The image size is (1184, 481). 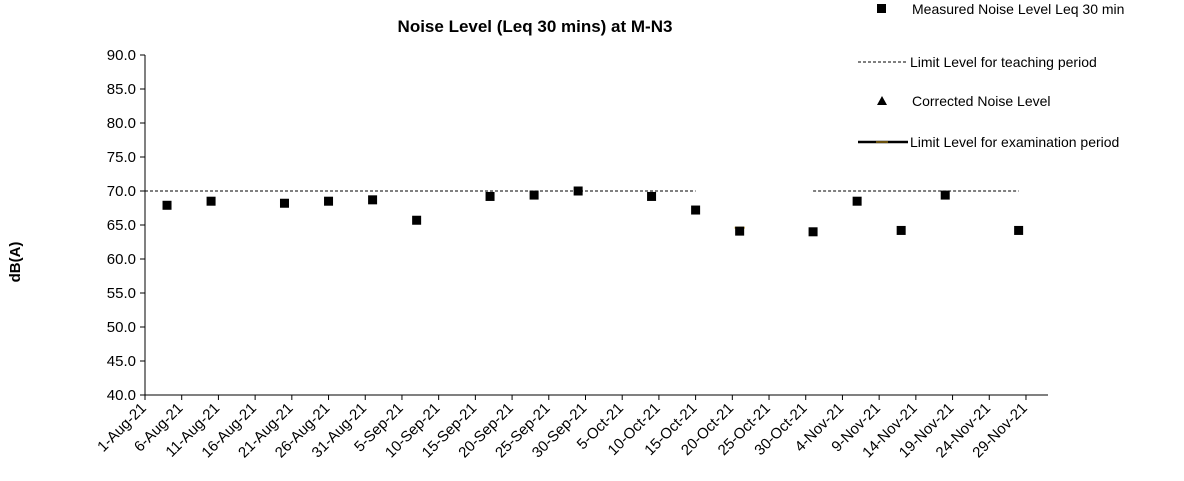 I want to click on legend-item-corrected: Corrected Noise Level, so click(x=964, y=101).